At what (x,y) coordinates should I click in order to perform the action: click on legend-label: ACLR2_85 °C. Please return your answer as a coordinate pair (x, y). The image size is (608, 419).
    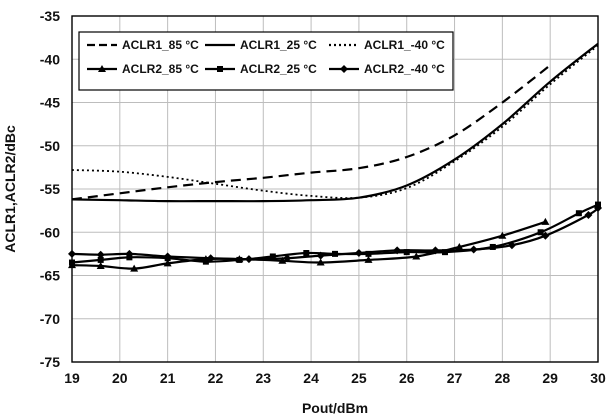
    Looking at the image, I should click on (160, 69).